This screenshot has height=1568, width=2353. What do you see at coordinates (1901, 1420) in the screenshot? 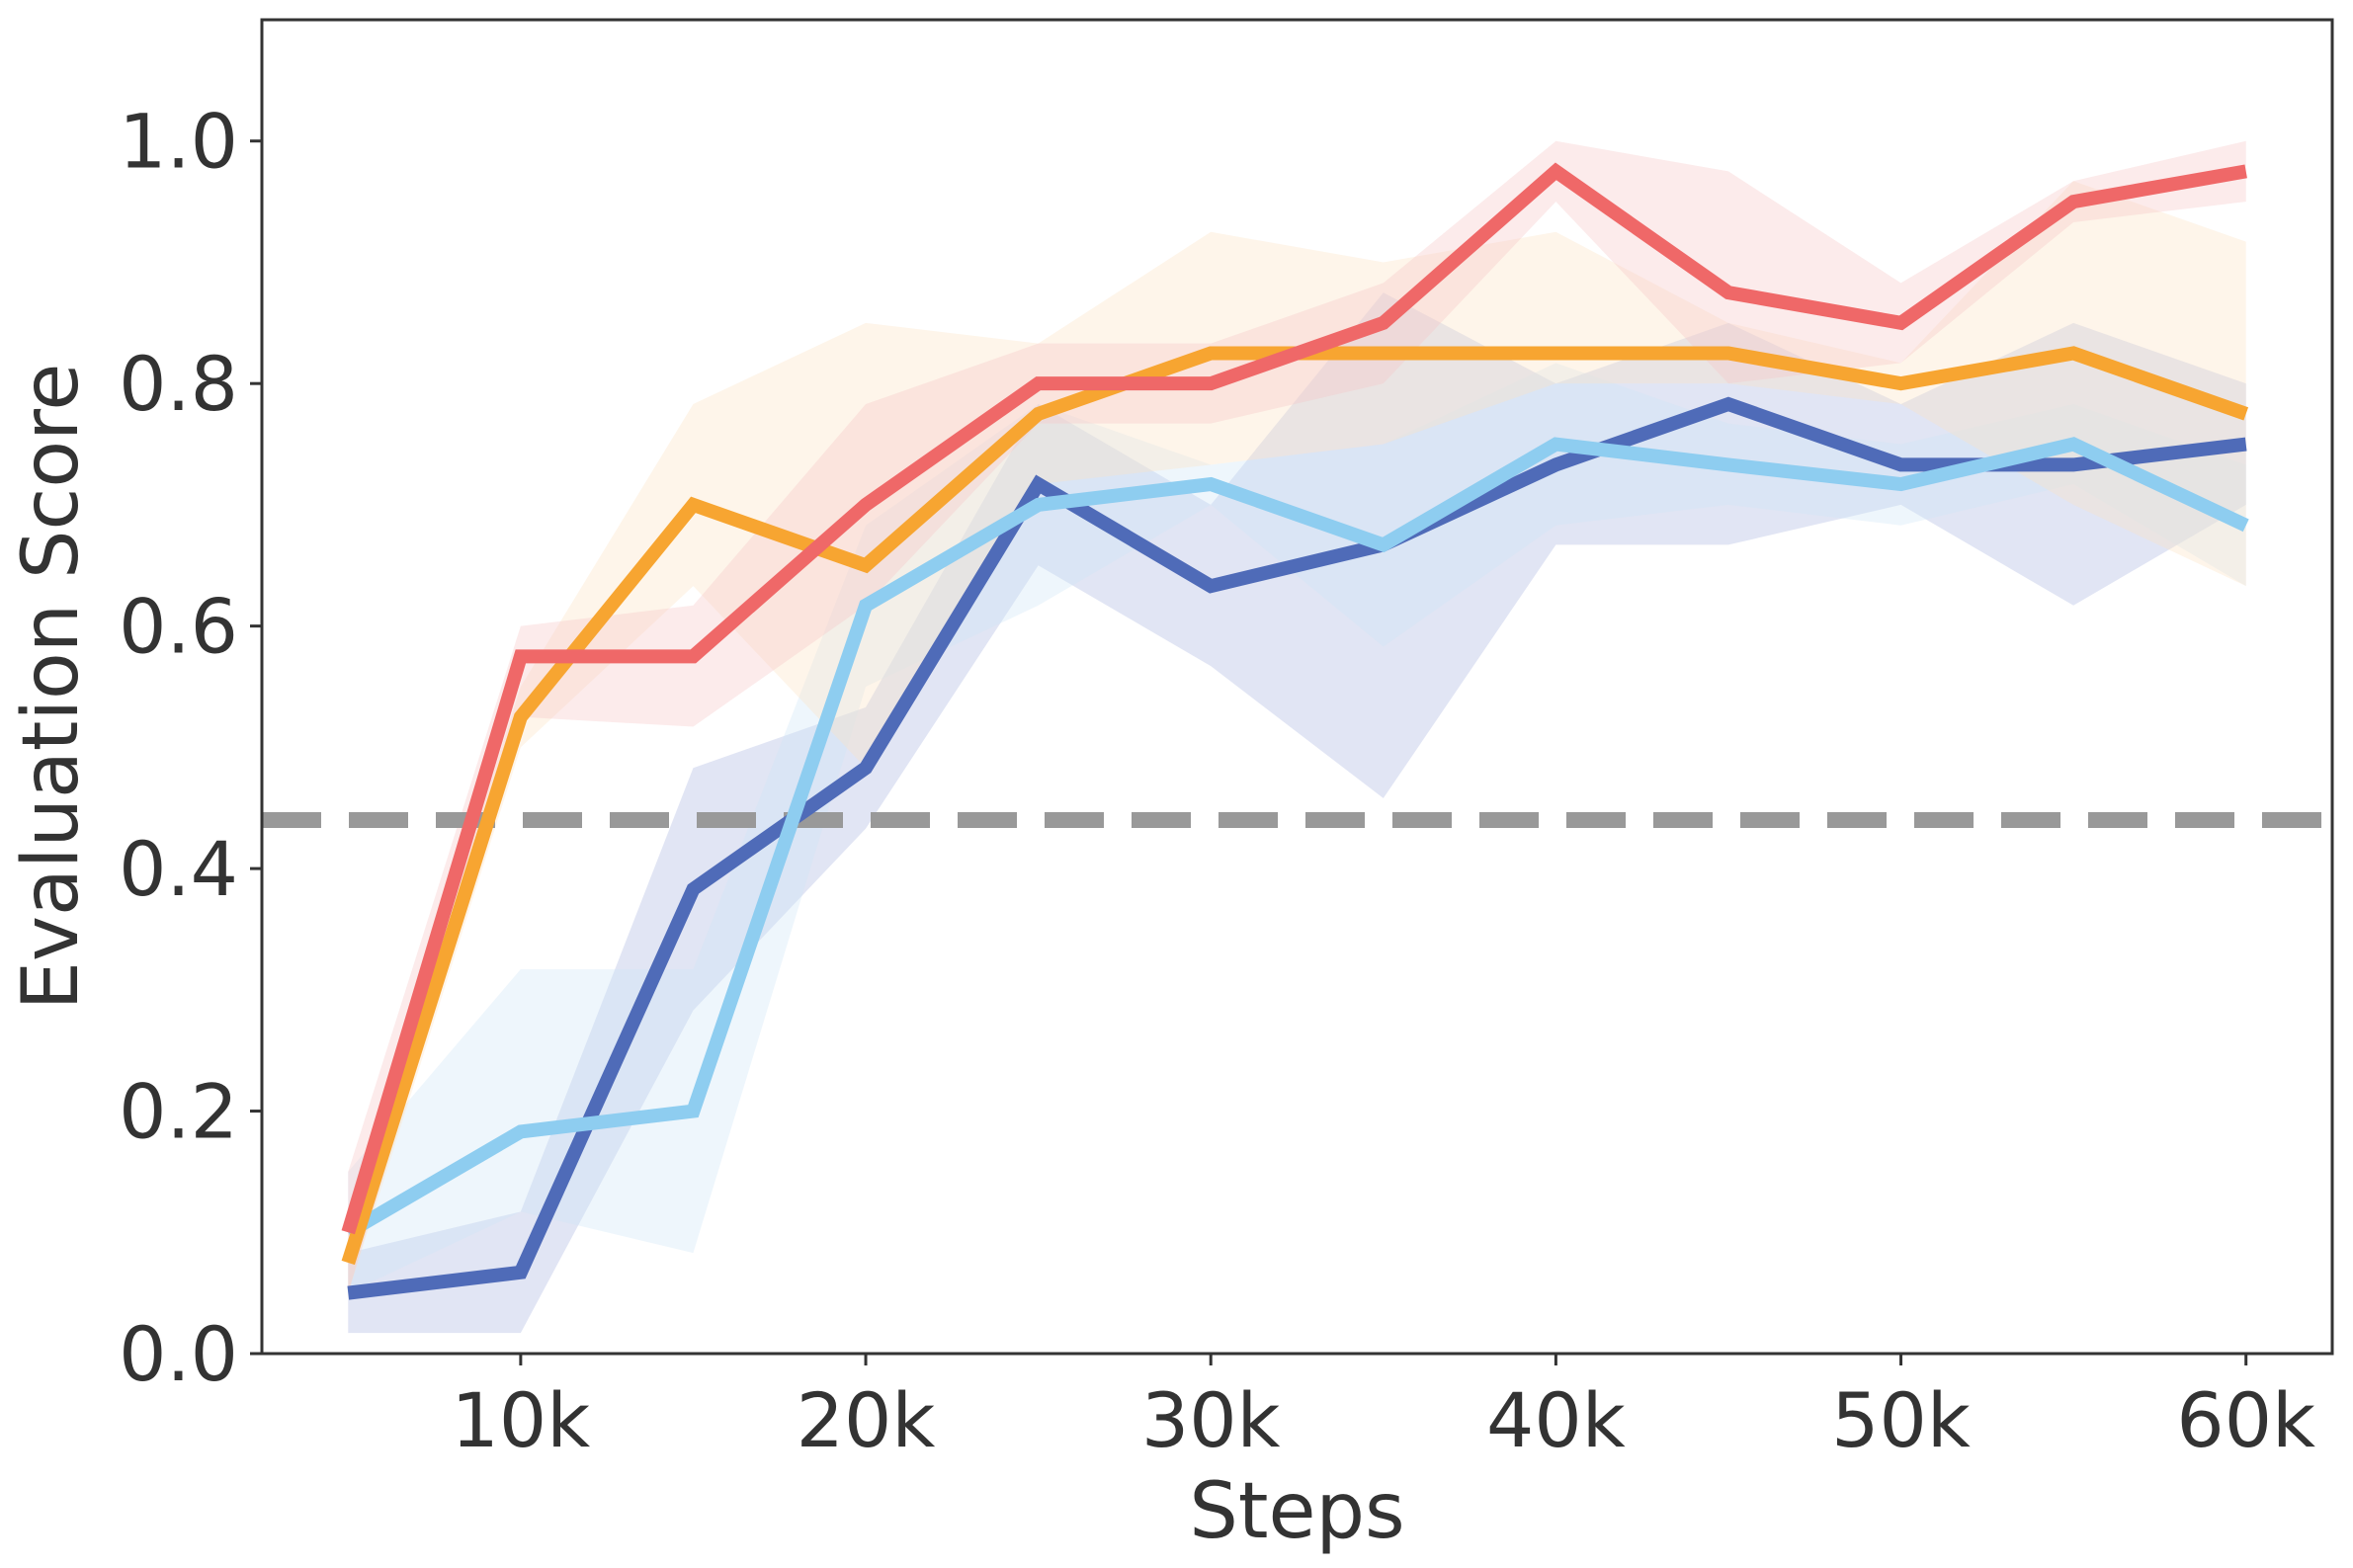
I see `x-tick-label: 50k` at bounding box center [1901, 1420].